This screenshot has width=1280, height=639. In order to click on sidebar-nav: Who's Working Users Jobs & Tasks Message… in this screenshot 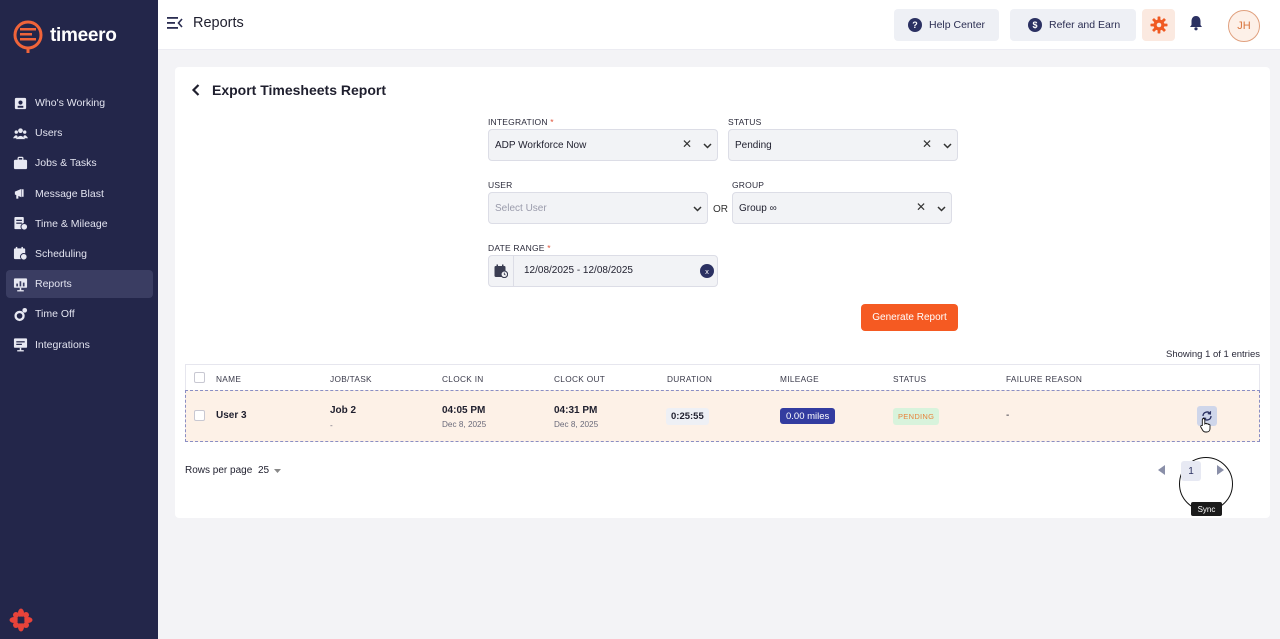, I will do `click(79, 225)`.